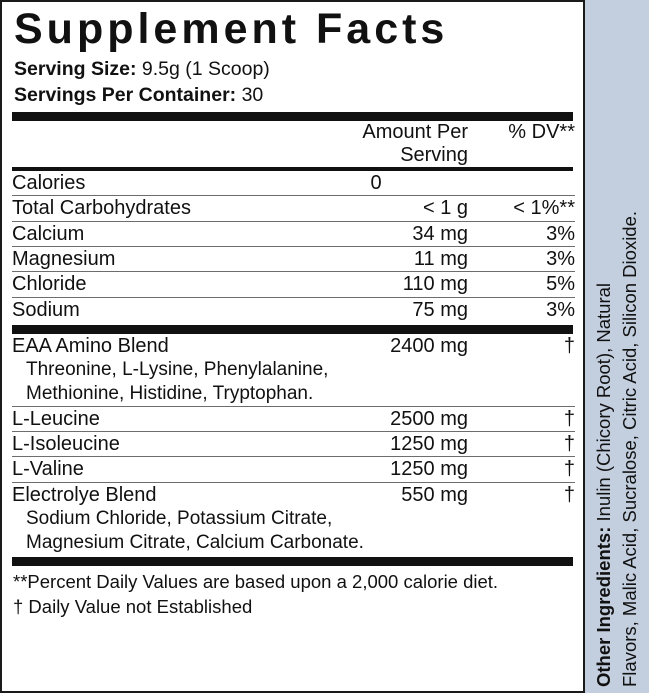  Describe the element at coordinates (162, 144) in the screenshot. I see `header-name-cell` at that location.